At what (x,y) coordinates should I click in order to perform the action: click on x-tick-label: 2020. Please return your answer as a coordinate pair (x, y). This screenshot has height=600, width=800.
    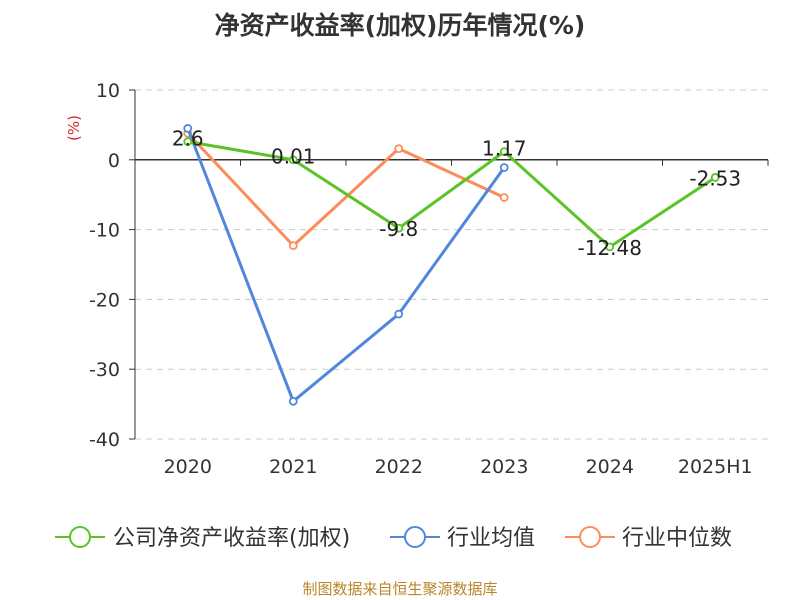
    Looking at the image, I should click on (188, 467).